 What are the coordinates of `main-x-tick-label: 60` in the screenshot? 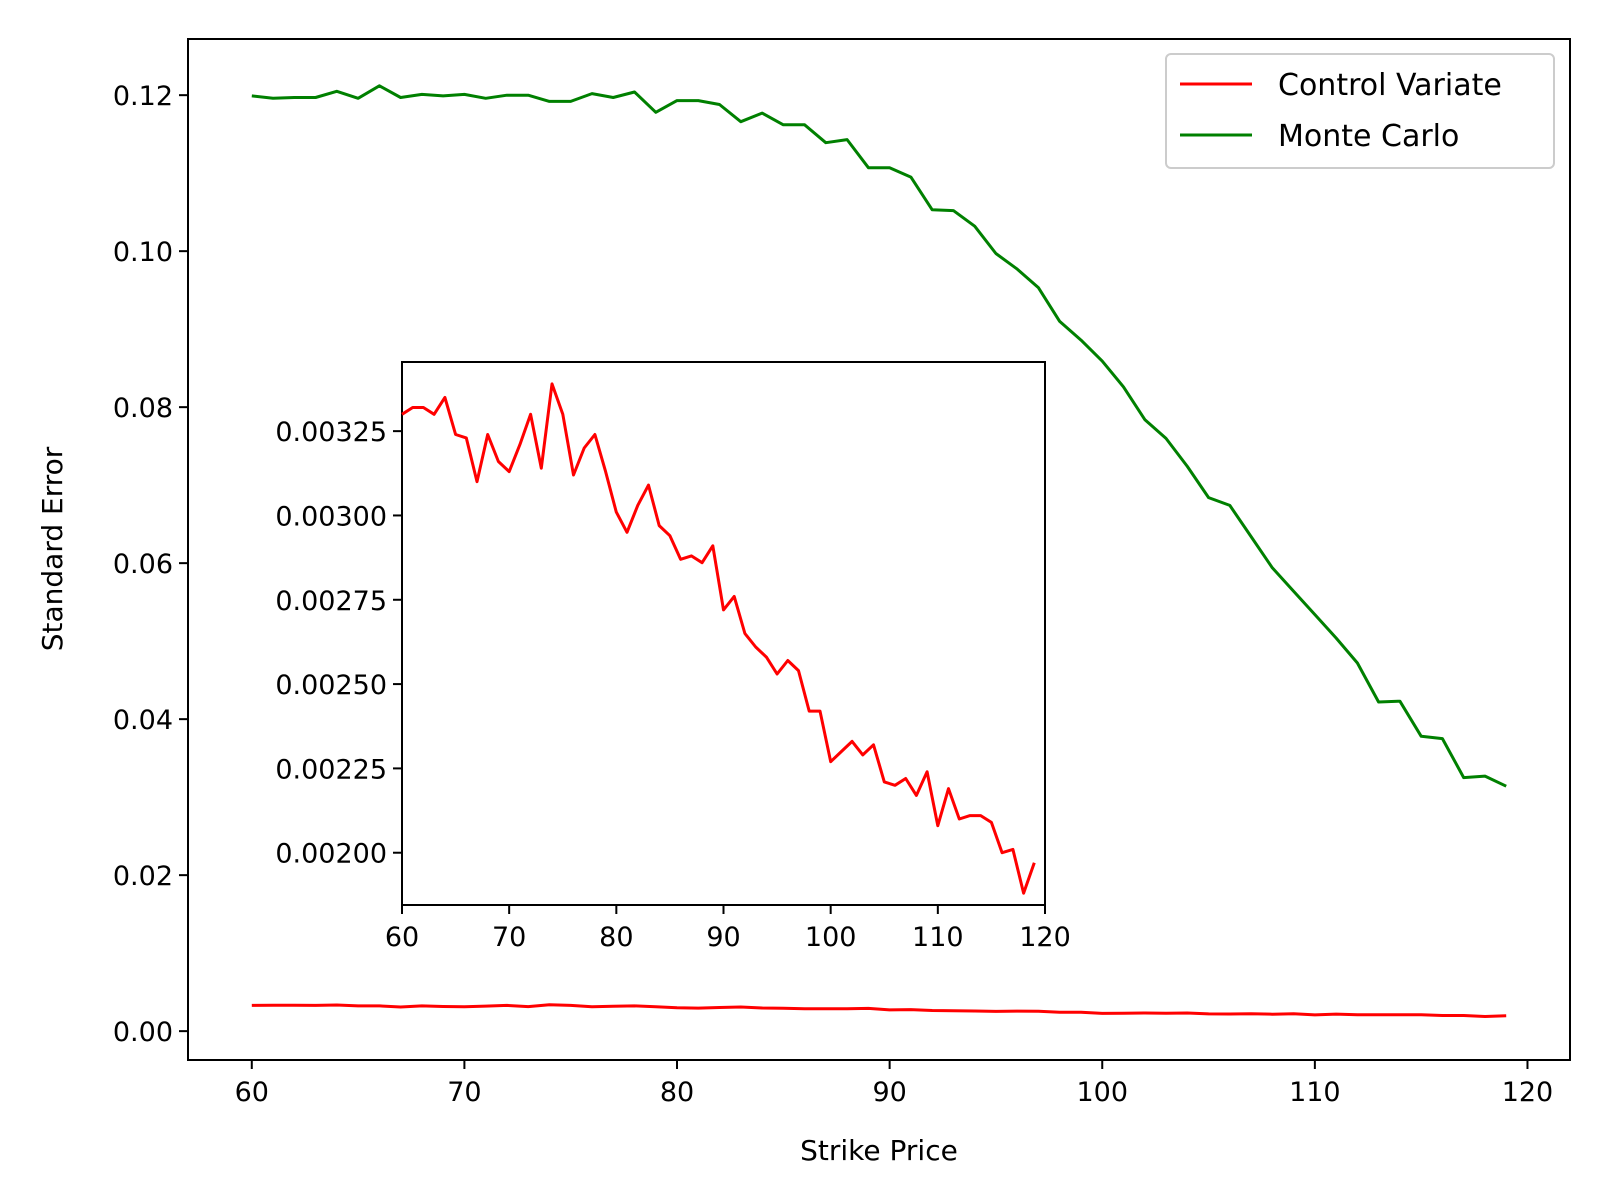 It's located at (252, 1092).